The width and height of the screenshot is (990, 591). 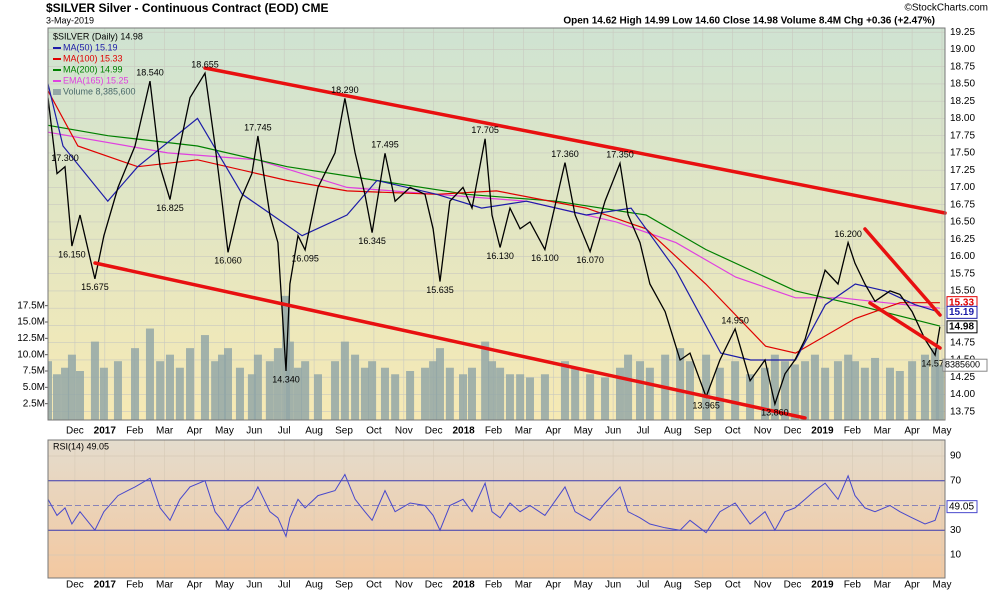 I want to click on x-tick-label: 2017, so click(x=105, y=431).